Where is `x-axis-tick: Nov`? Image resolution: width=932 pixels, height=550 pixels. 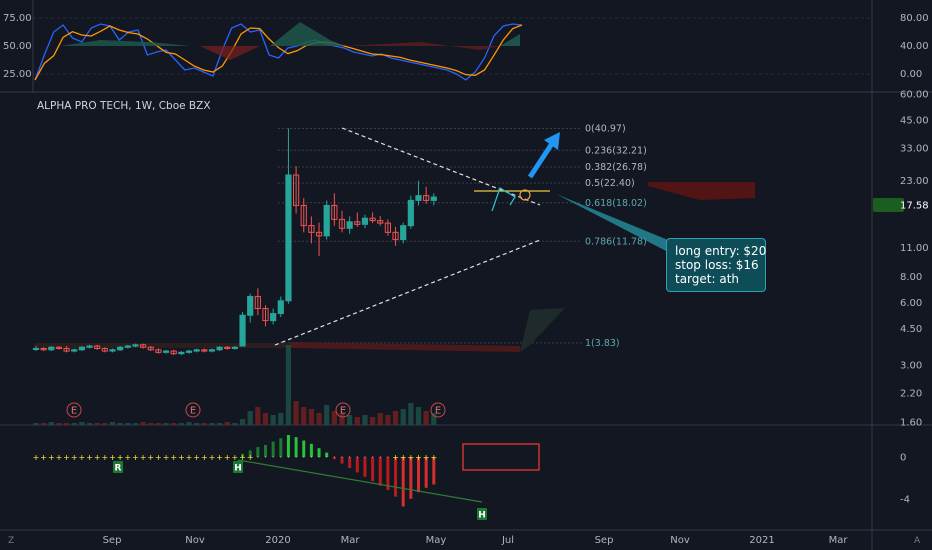 x-axis-tick: Nov is located at coordinates (195, 540).